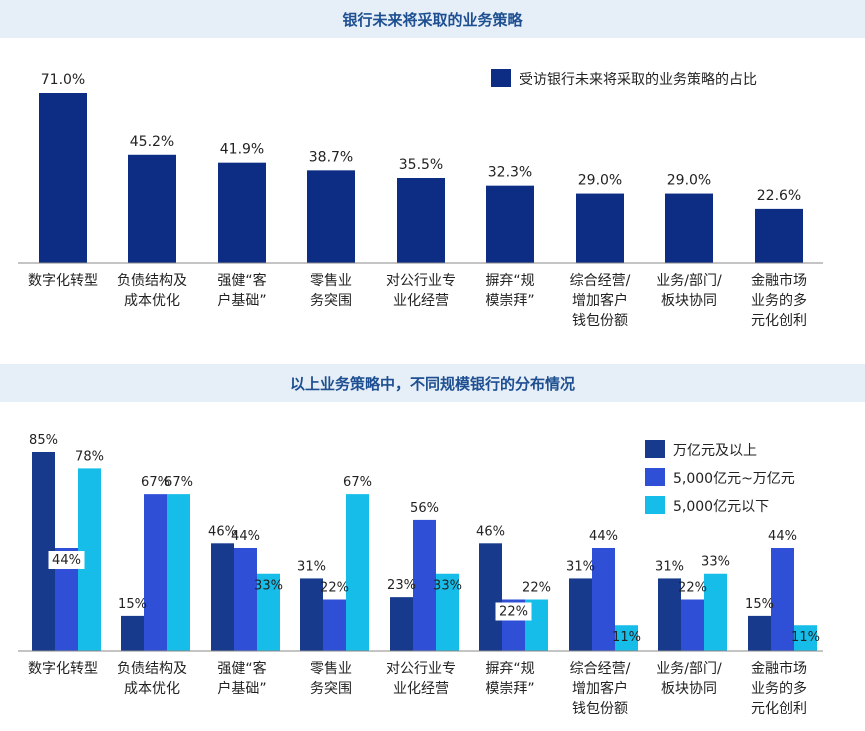  What do you see at coordinates (421, 689) in the screenshot?
I see `chart2-category-label: 业化经营` at bounding box center [421, 689].